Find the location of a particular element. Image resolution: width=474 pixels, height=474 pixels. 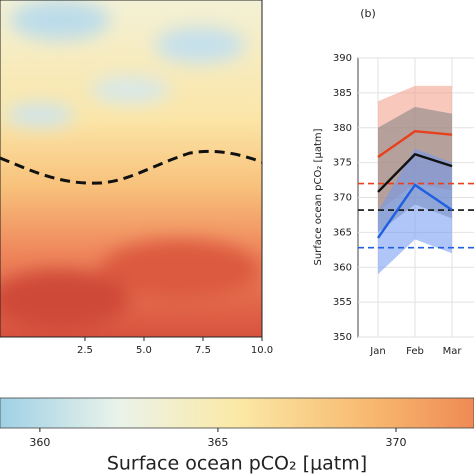

y-tick-label: 360 is located at coordinates (342, 267).